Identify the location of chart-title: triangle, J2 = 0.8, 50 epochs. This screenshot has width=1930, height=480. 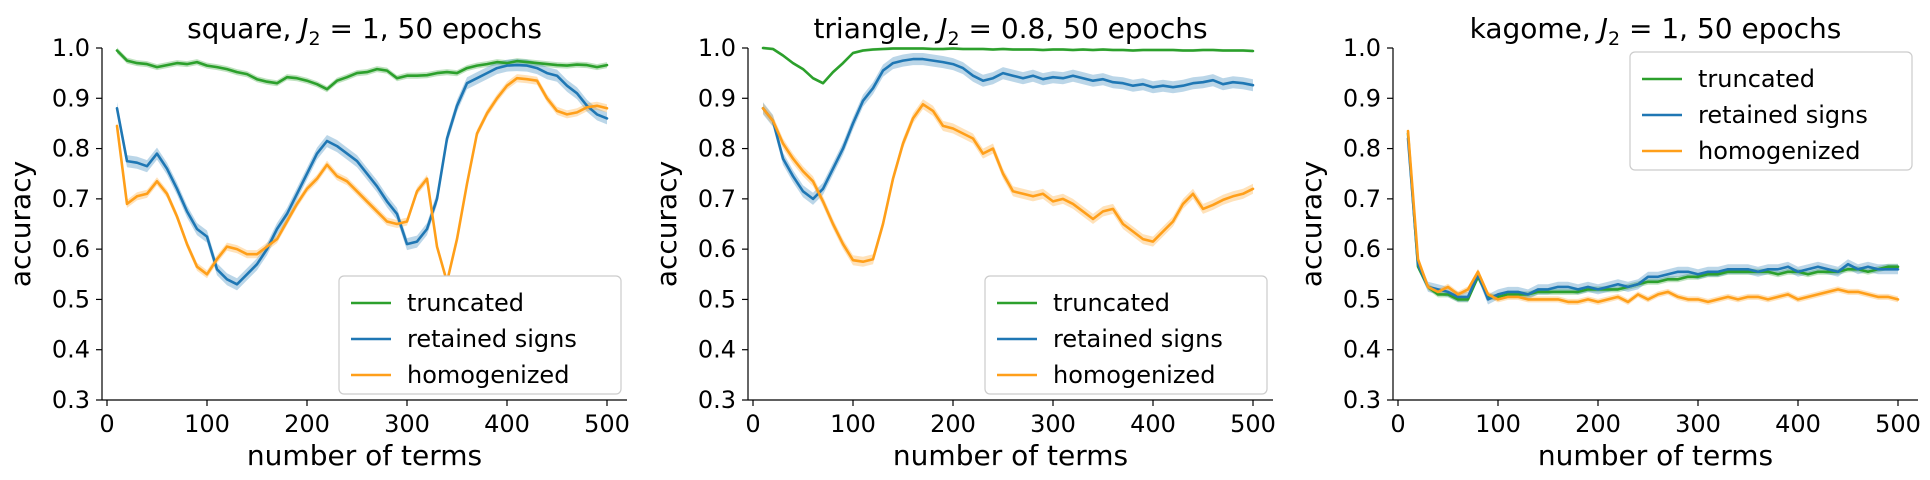
(1010, 31).